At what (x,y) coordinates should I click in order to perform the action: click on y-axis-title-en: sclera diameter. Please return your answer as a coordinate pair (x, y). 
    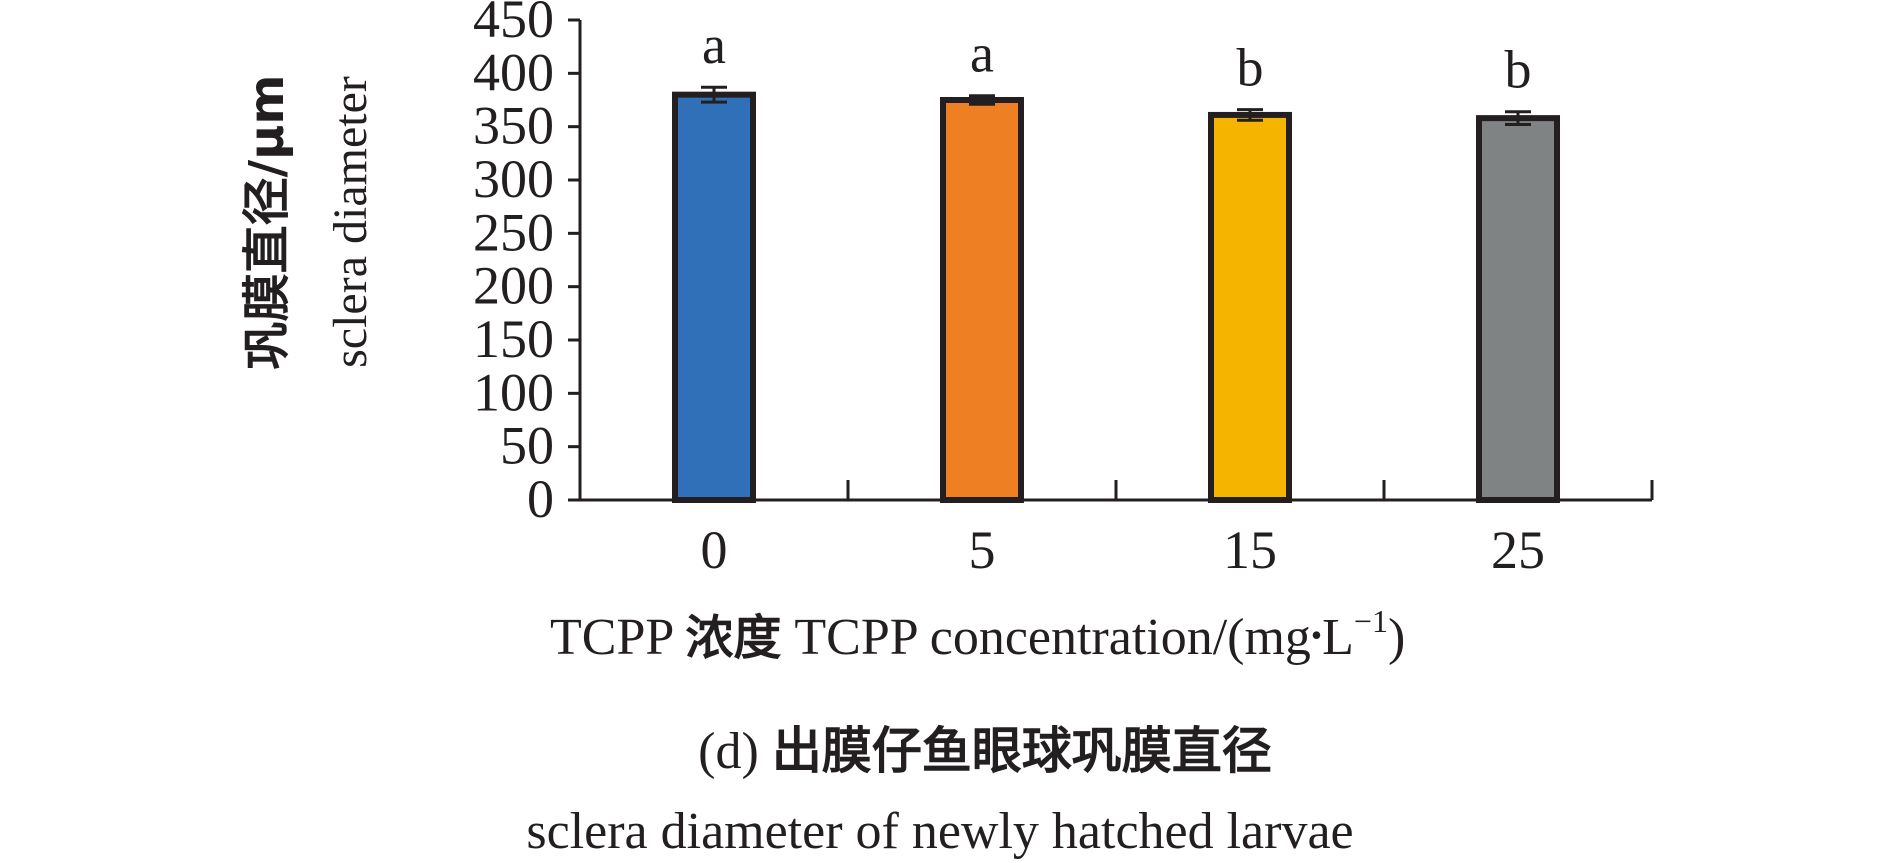
    Looking at the image, I should click on (350, 222).